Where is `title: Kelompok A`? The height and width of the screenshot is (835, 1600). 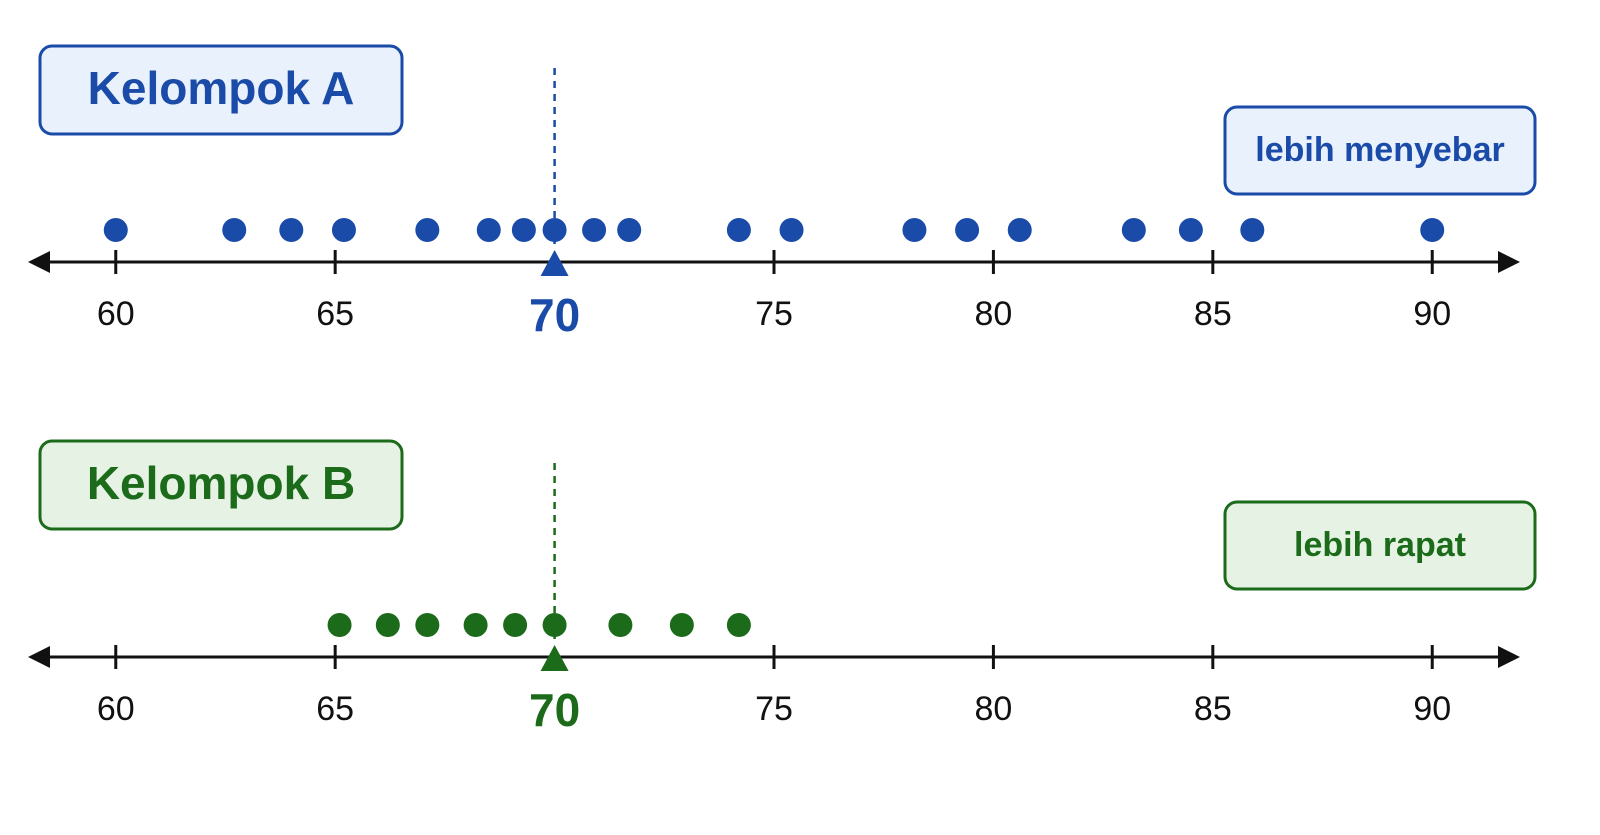 title: Kelompok A is located at coordinates (221, 88).